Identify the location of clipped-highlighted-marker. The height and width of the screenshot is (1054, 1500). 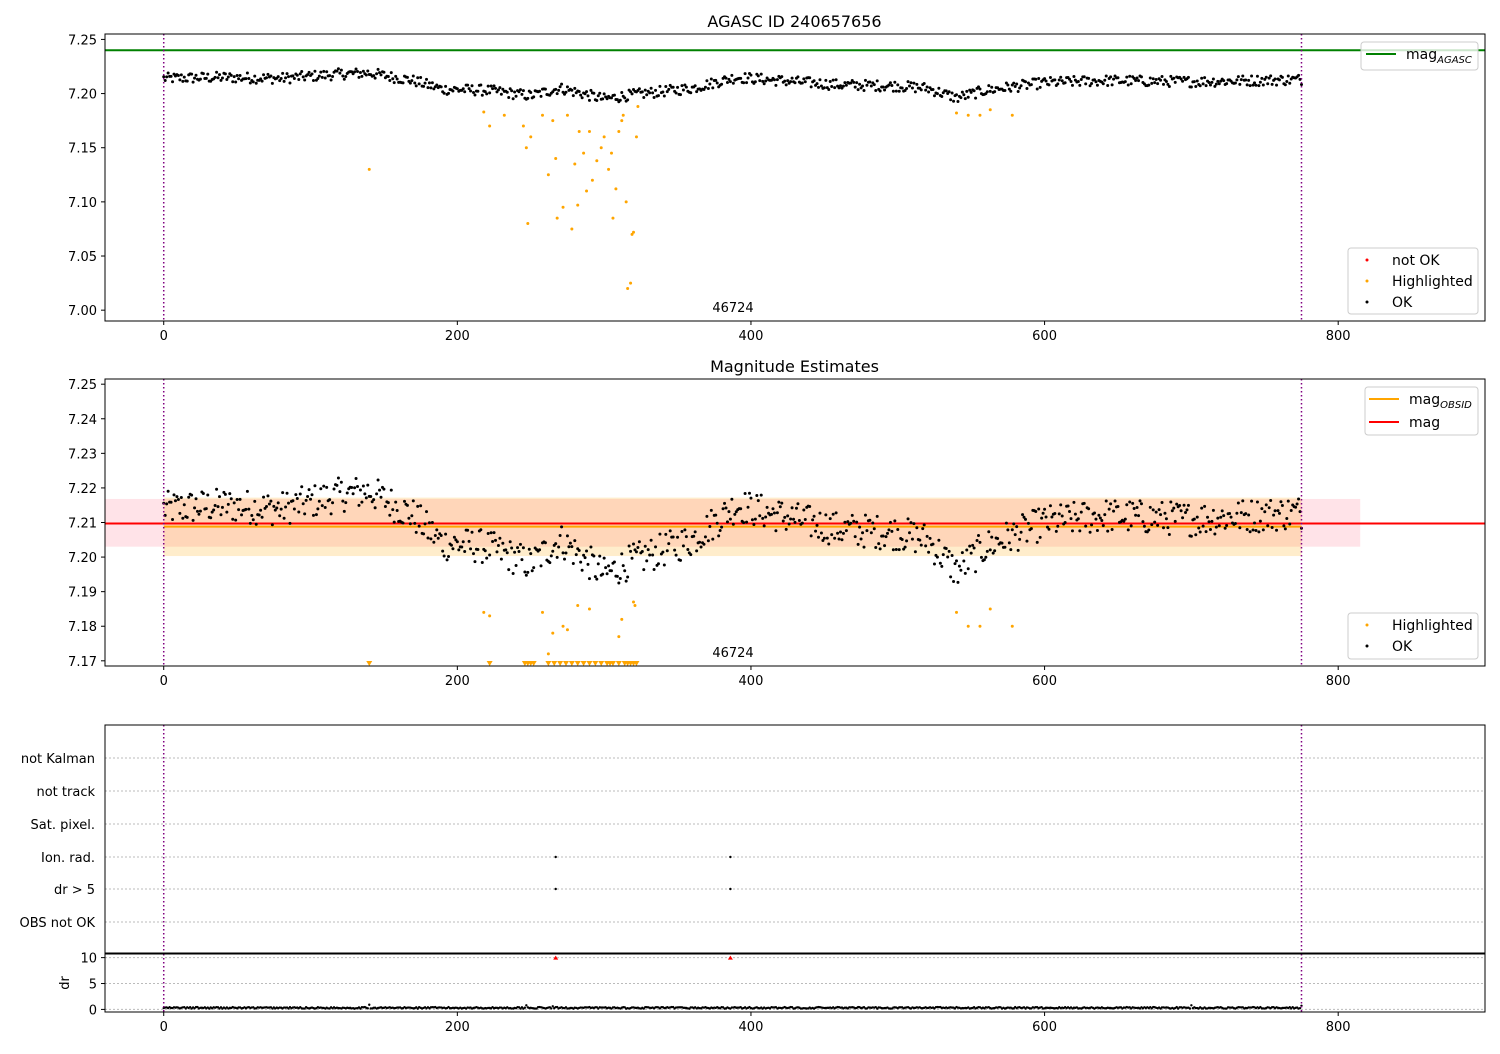
(589, 663).